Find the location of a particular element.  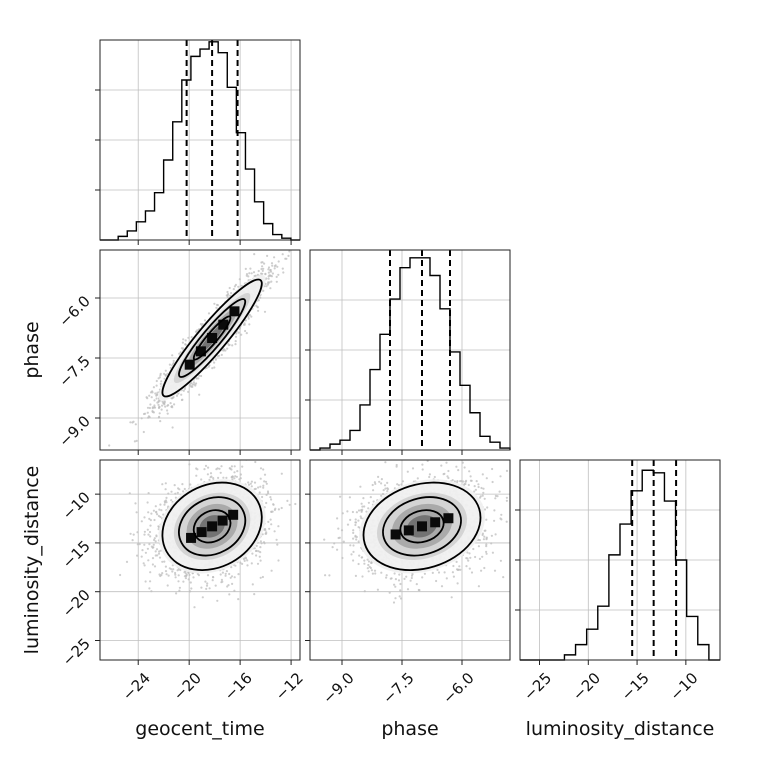

density-geocent_time-phase is located at coordinates (201, 346).